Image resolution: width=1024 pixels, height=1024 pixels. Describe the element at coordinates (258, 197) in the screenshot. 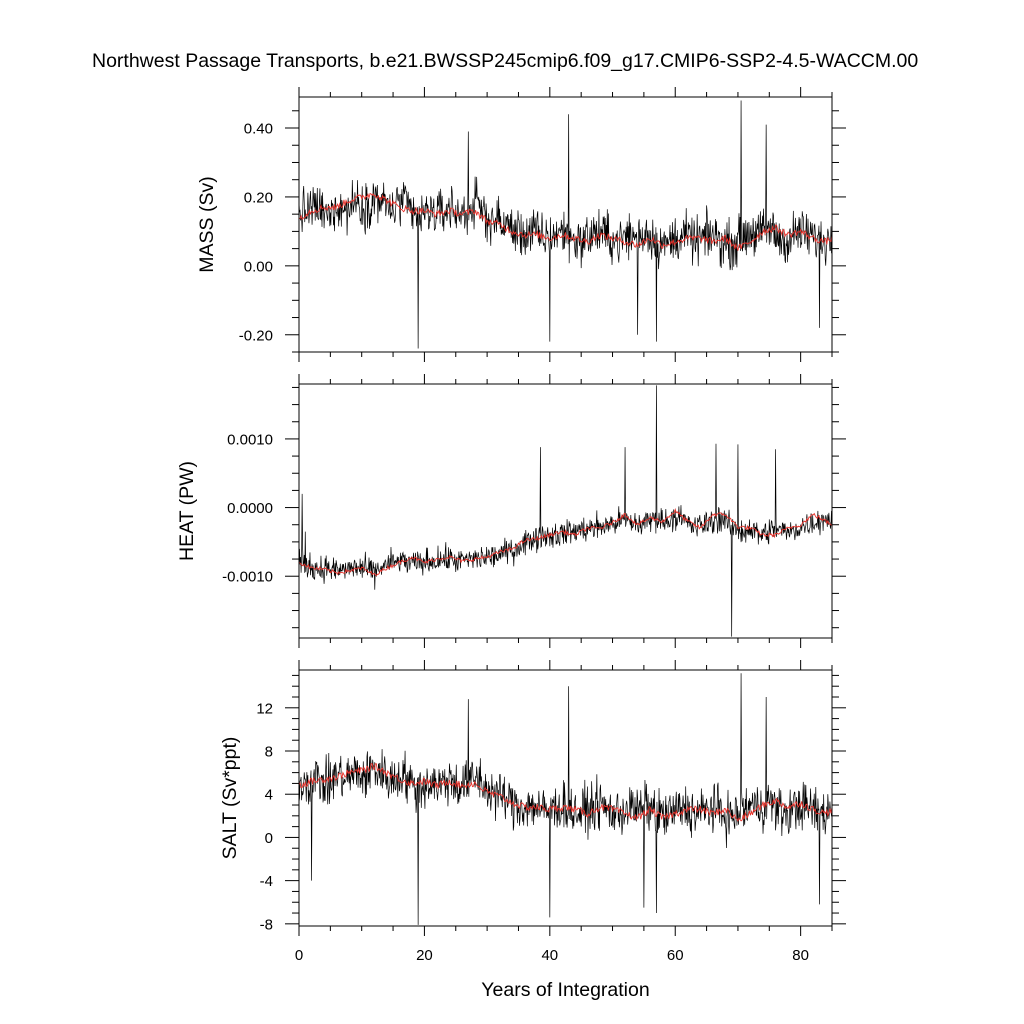

I see `y-tick-label: 0.20` at that location.